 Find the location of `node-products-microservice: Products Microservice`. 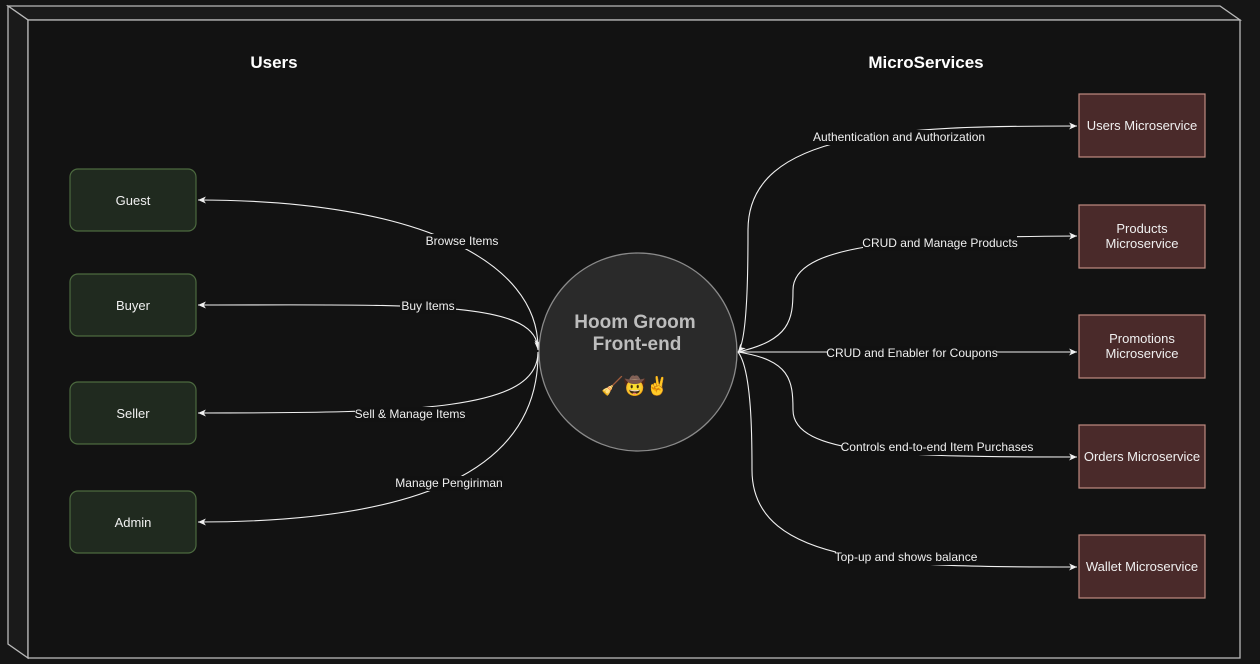

node-products-microservice: Products Microservice is located at coordinates (1142, 236).